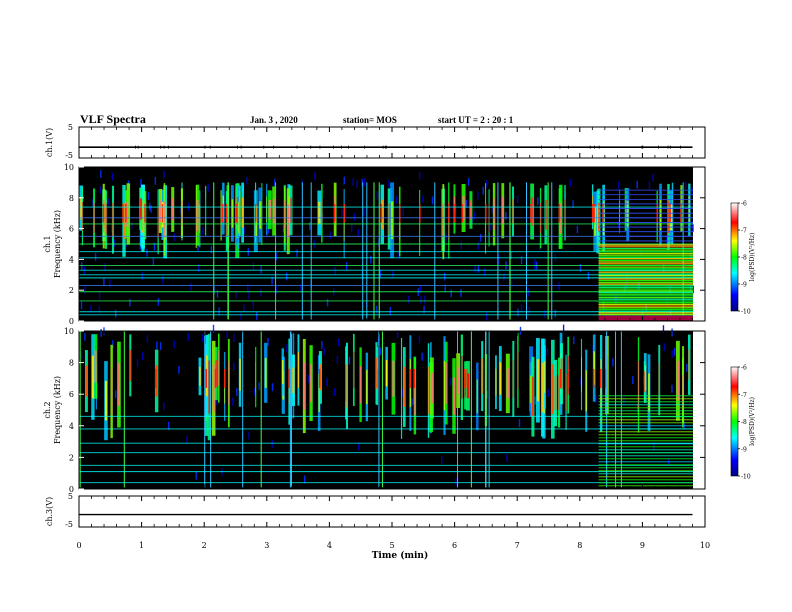  What do you see at coordinates (752, 257) in the screenshot?
I see `colorbar-label: log(PSD)(V²/Hz)` at bounding box center [752, 257].